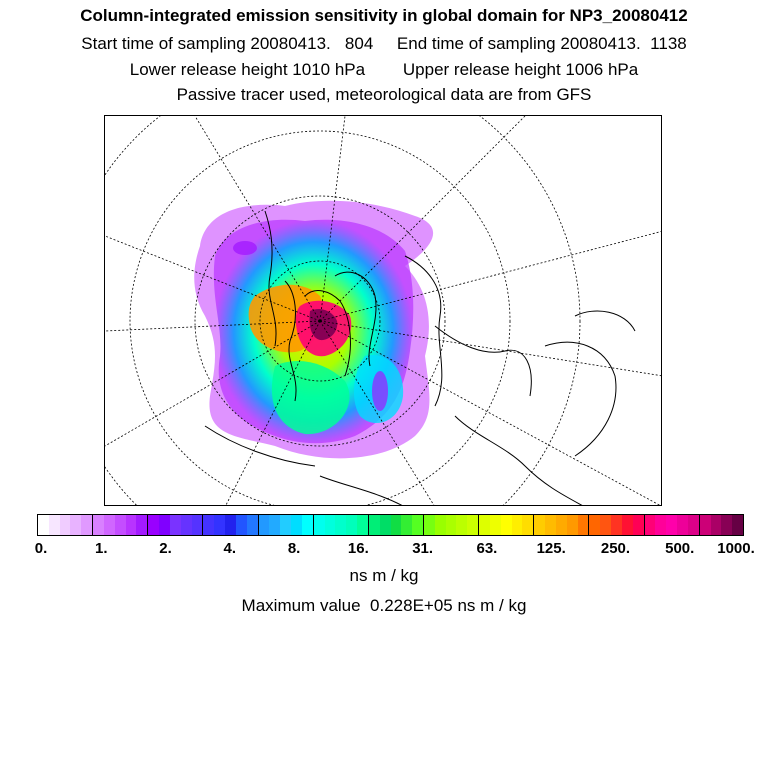  Describe the element at coordinates (423, 548) in the screenshot. I see `colorbar-tick-label: 31.` at that location.